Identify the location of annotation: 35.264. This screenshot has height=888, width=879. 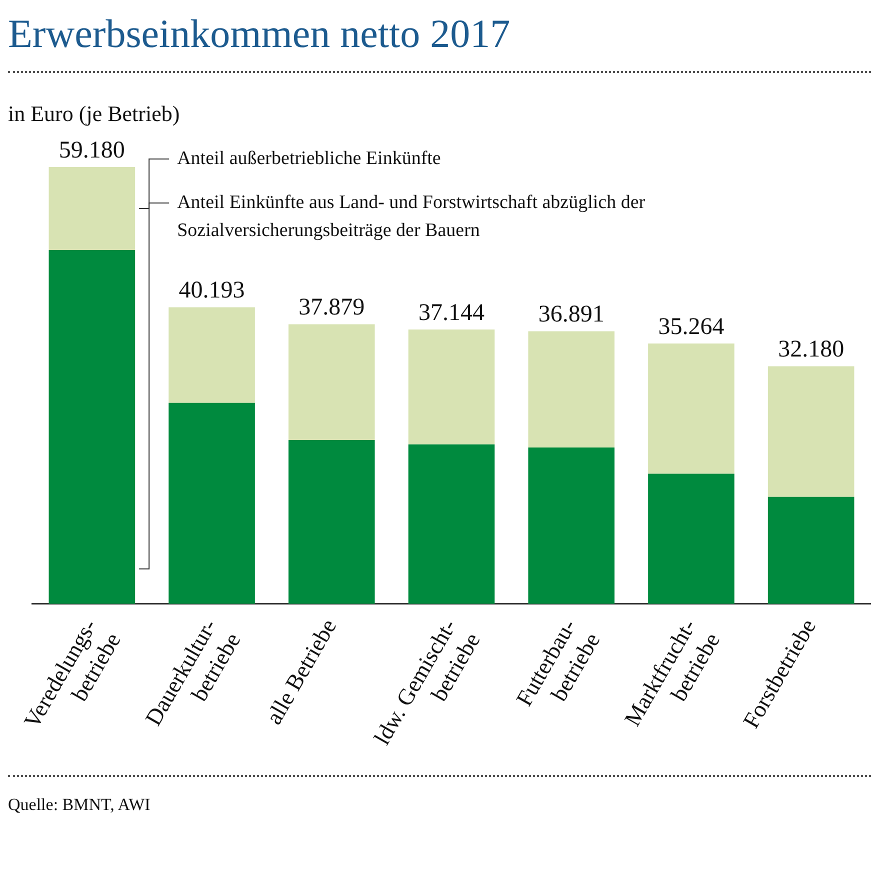
(691, 327).